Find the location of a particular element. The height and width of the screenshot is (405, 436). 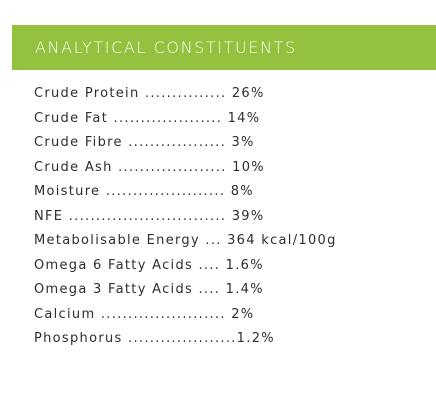

constituent-row: Calcium ....................... 2% is located at coordinates (144, 314).